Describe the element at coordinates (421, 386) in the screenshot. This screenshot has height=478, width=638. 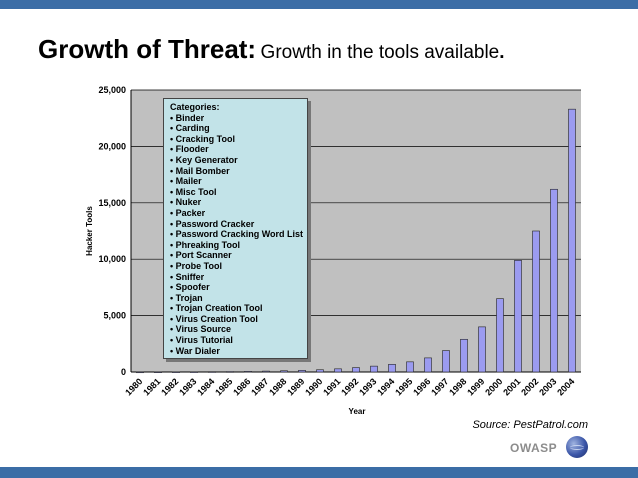
I see `x-tick-label: 1996` at that location.